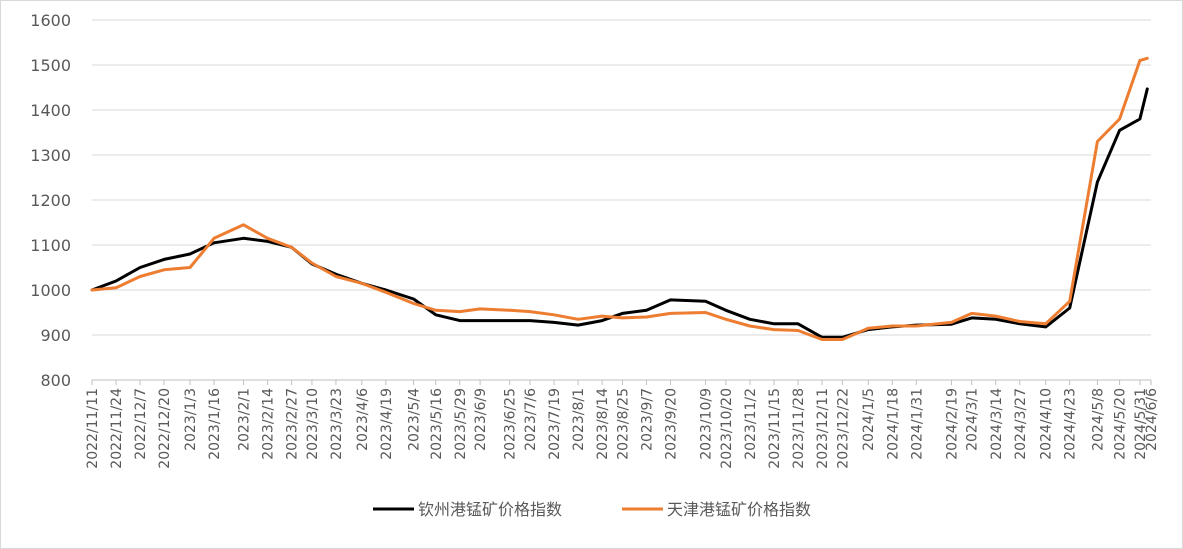 The height and width of the screenshot is (549, 1183). Describe the element at coordinates (893, 424) in the screenshot. I see `x-tick-label: 2024/1/18` at that location.